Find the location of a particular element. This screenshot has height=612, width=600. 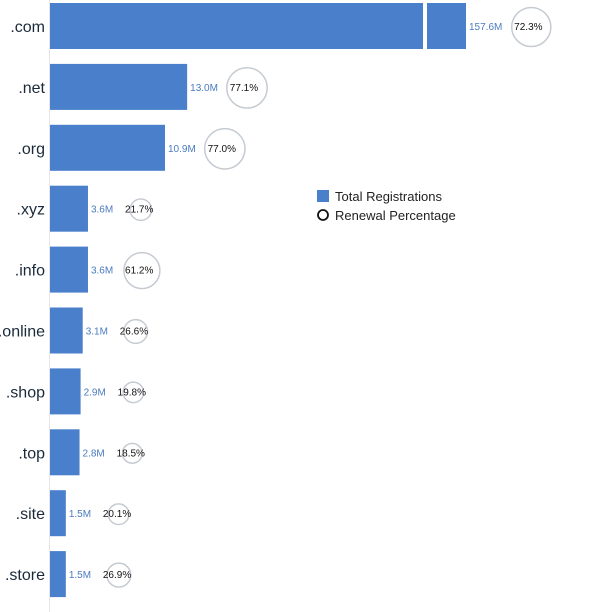

legend-label-renewal-percentage: Renewal Percentage is located at coordinates (395, 215).